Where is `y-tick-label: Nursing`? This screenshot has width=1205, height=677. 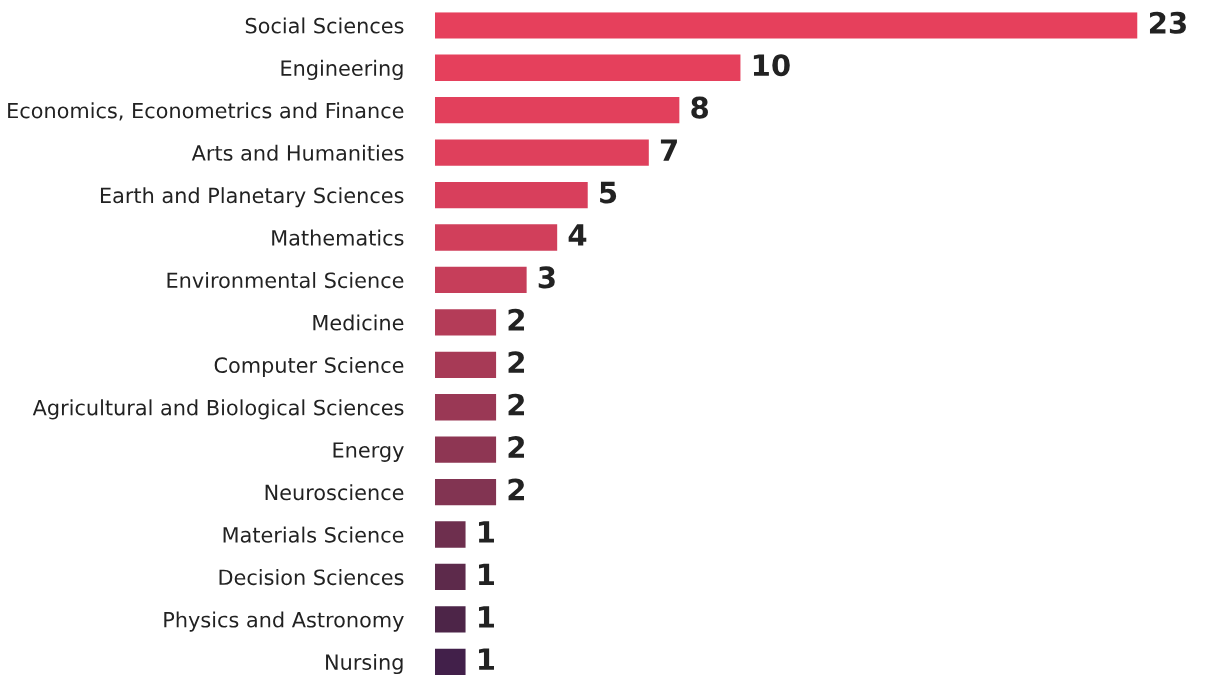
y-tick-label: Nursing is located at coordinates (364, 664).